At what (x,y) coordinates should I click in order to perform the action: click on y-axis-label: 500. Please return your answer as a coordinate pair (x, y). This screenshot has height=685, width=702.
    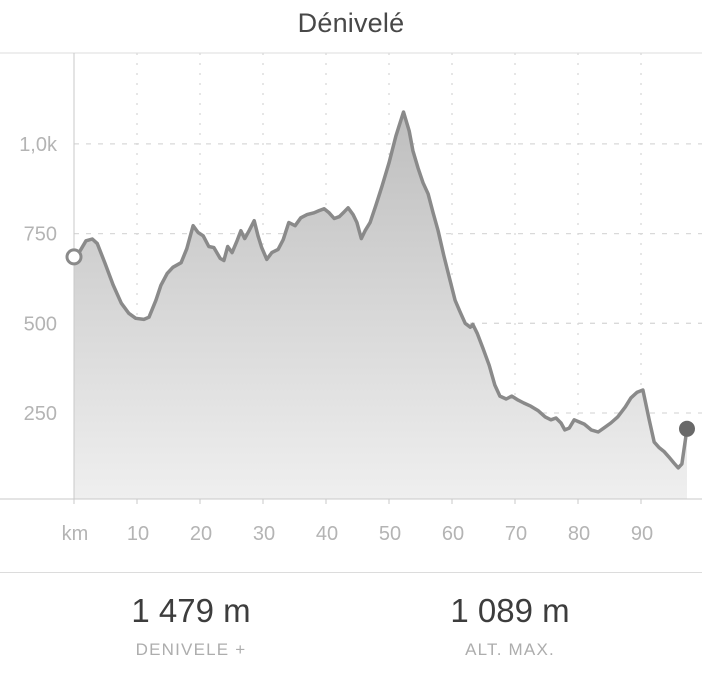
    Looking at the image, I should click on (40, 324).